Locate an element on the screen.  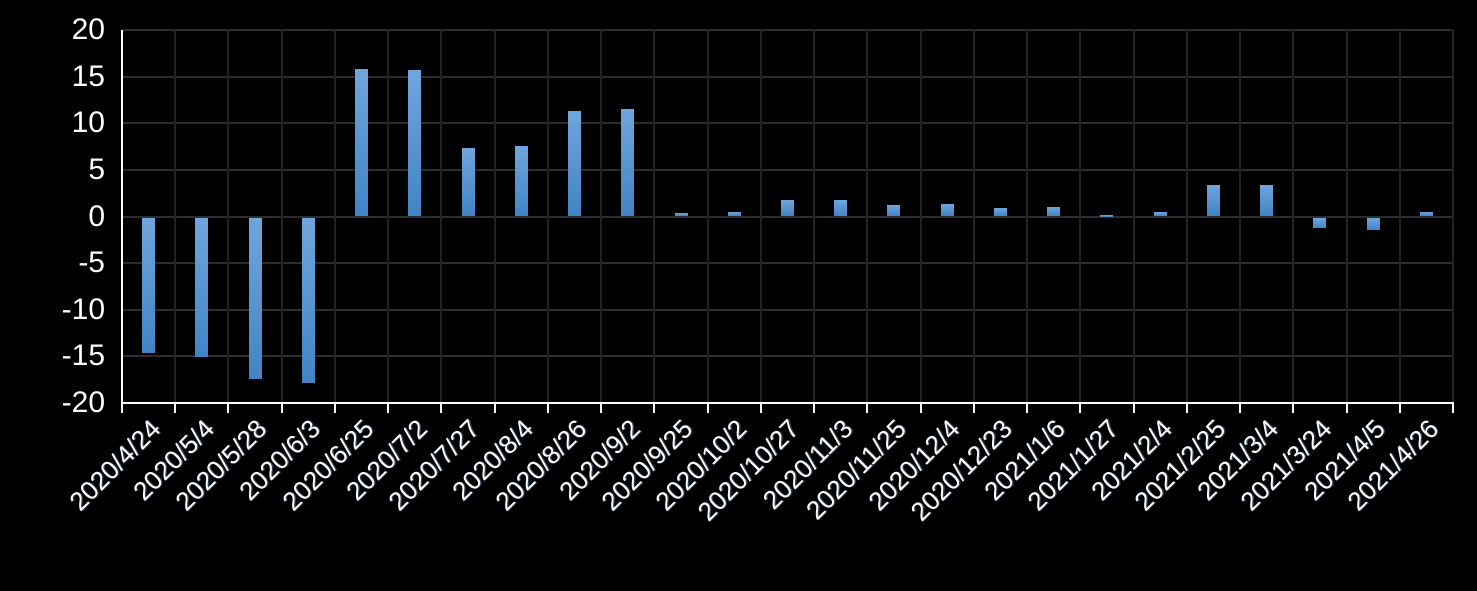
y-tick-label: -5 is located at coordinates (91, 263).